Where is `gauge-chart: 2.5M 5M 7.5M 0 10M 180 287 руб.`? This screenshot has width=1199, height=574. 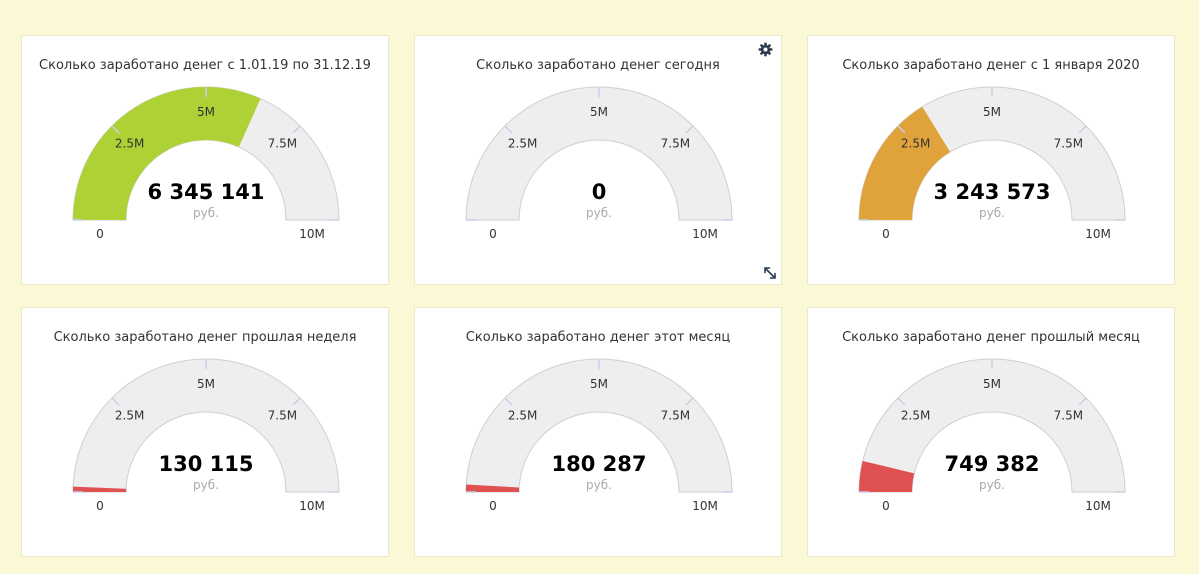 gauge-chart: 2.5M 5M 7.5M 0 10M 180 287 руб. is located at coordinates (599, 435).